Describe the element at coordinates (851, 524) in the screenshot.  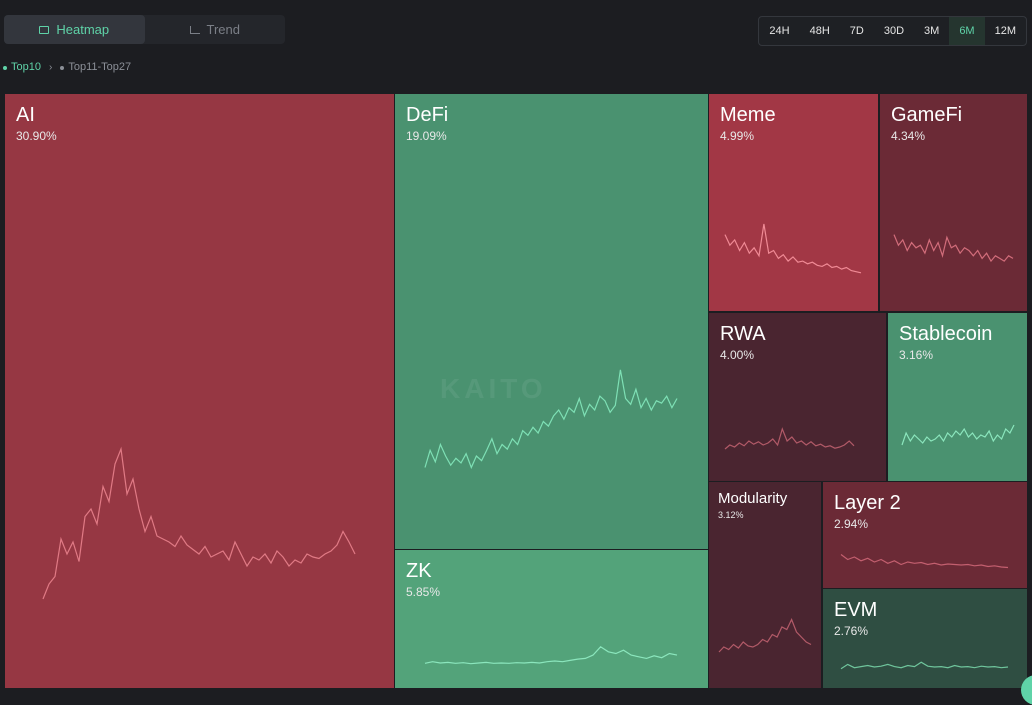
I see `tile-share: 2.94%` at that location.